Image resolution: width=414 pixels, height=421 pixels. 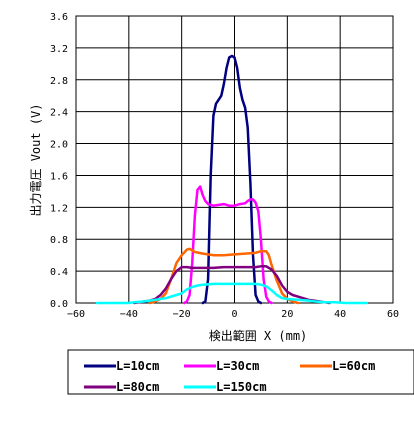 I want to click on legend-label: L=150cm, so click(x=241, y=387).